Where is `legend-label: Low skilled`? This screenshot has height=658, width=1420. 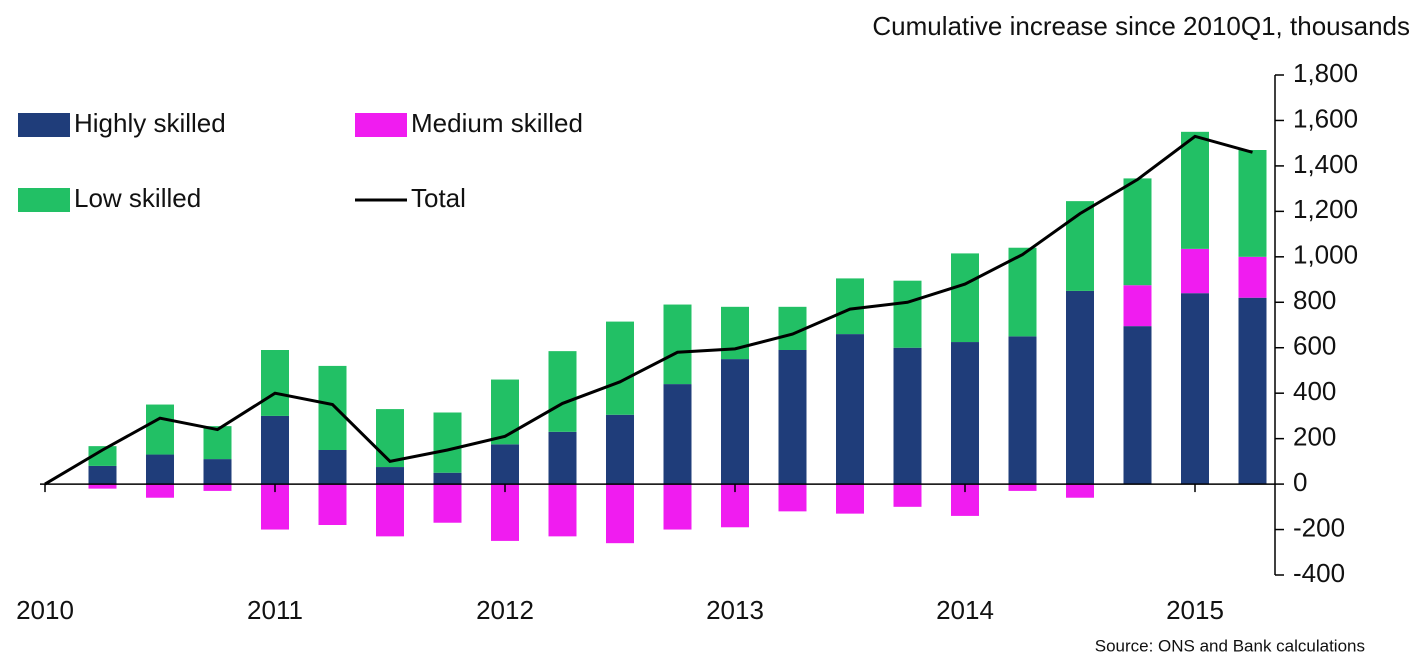 legend-label: Low skilled is located at coordinates (137, 198).